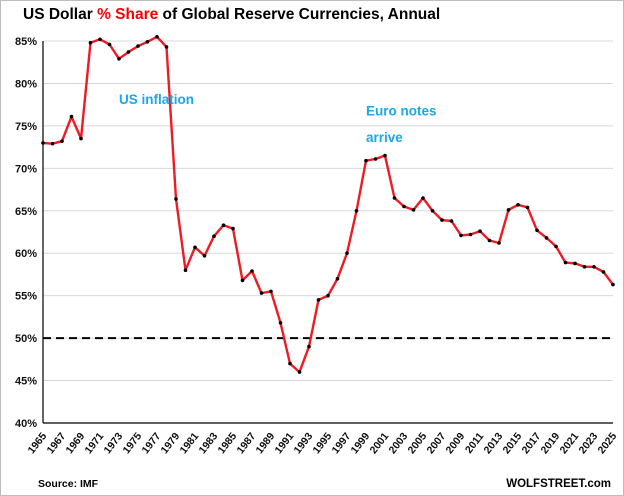 This screenshot has height=496, width=624. Describe the element at coordinates (68, 484) in the screenshot. I see `source-label: Source: IMF` at that location.